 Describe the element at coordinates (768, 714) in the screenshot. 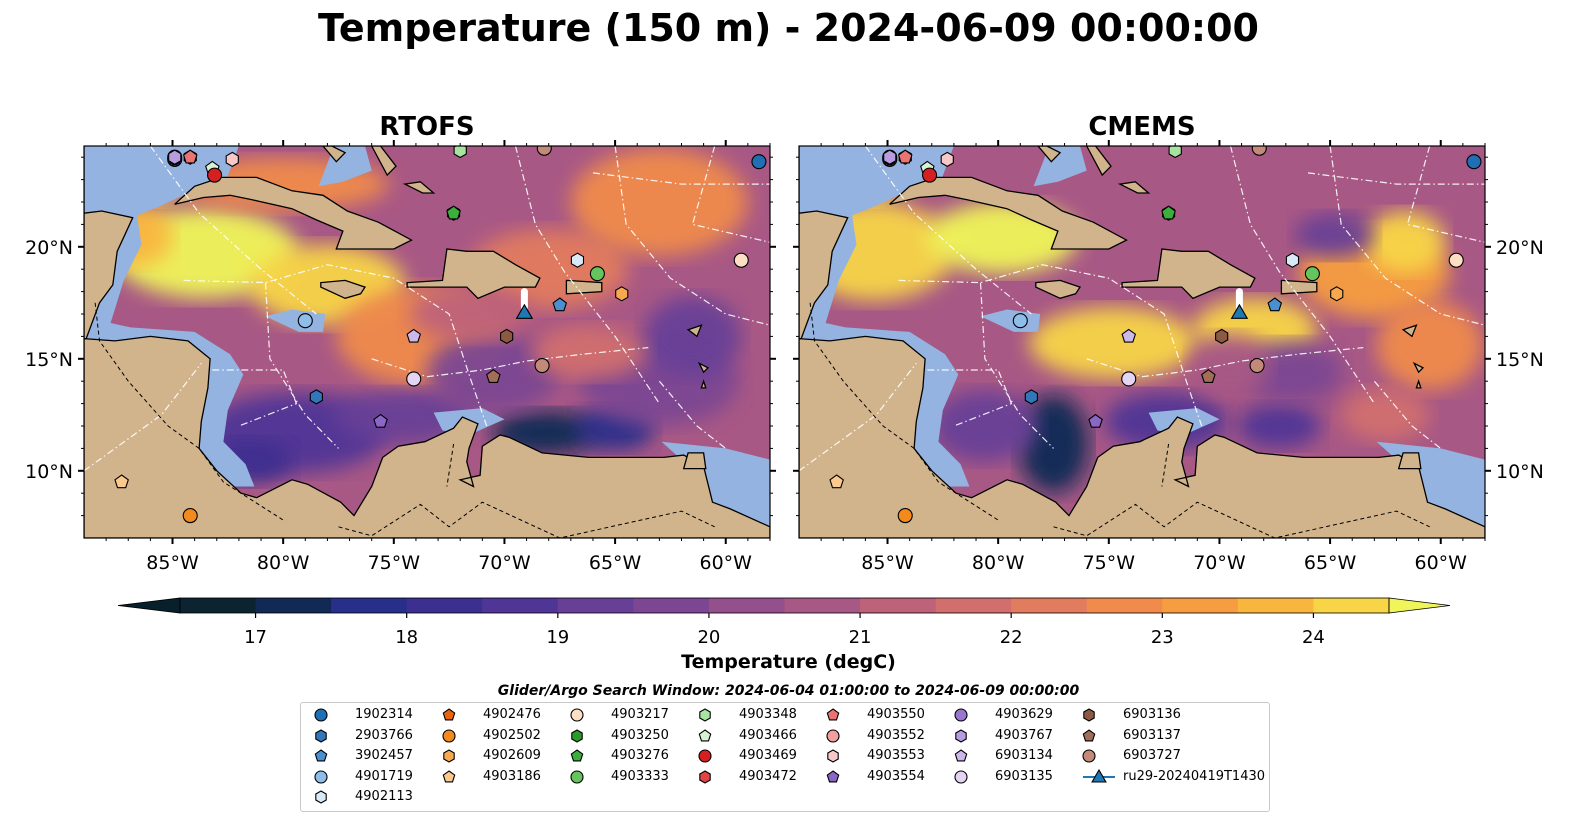

I see `legend-label: 4903348` at that location.